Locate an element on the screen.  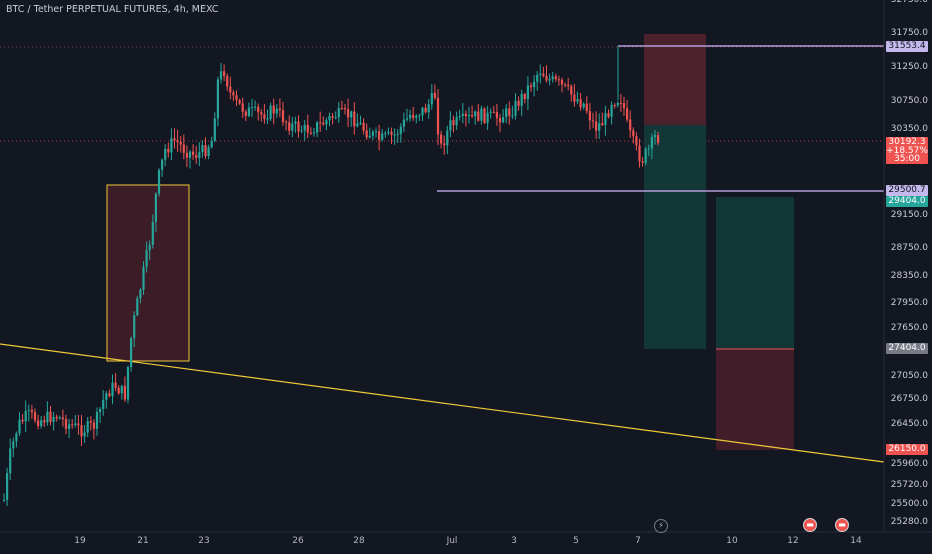
demand-zone-rectangle is located at coordinates (148, 273).